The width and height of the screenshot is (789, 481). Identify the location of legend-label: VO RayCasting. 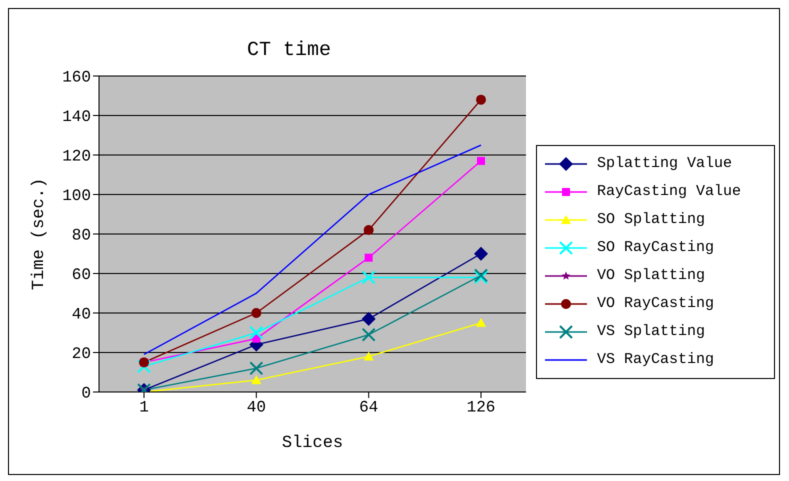
(655, 304).